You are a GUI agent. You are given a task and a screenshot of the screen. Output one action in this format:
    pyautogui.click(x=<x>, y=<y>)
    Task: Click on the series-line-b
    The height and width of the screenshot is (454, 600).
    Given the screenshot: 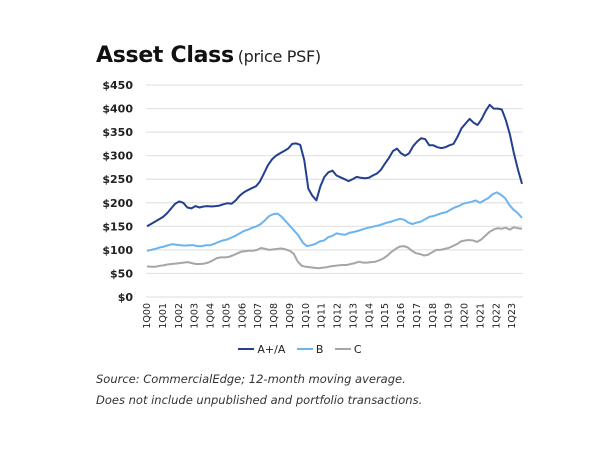 What is the action you would take?
    pyautogui.click(x=334, y=221)
    